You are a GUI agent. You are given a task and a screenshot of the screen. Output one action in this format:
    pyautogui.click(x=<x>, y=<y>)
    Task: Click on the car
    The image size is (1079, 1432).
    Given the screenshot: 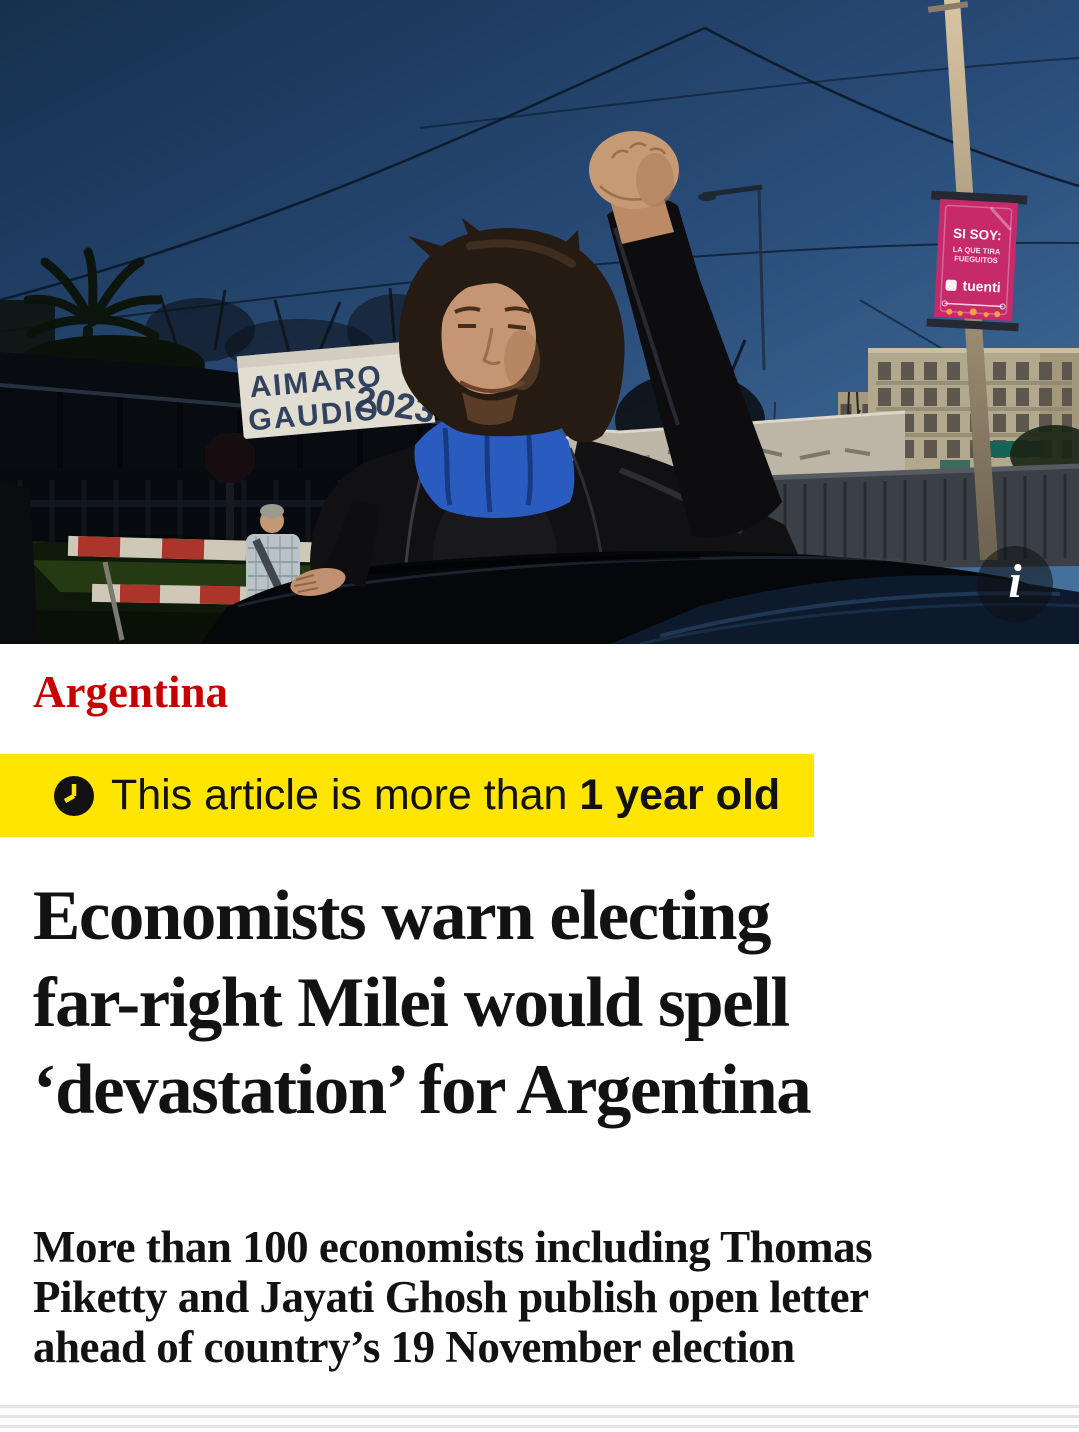 What is the action you would take?
    pyautogui.click(x=639, y=572)
    